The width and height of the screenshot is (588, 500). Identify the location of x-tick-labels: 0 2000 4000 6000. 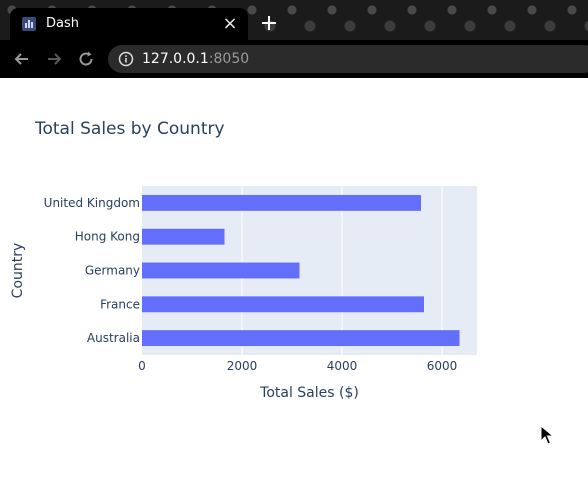
(297, 366).